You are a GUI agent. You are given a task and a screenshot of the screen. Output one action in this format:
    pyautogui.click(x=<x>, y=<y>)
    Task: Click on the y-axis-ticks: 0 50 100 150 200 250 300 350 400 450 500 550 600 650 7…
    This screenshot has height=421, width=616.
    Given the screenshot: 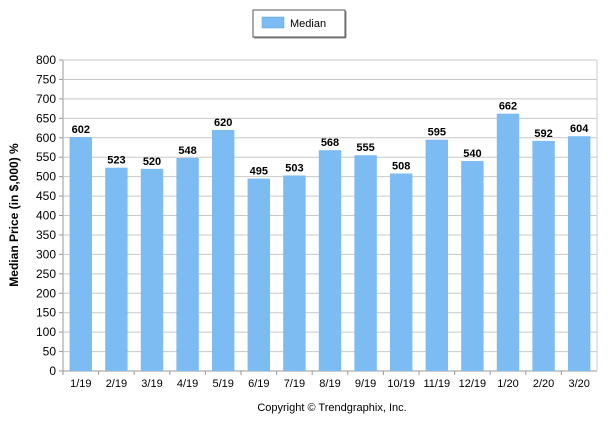 What is the action you would take?
    pyautogui.click(x=49, y=215)
    